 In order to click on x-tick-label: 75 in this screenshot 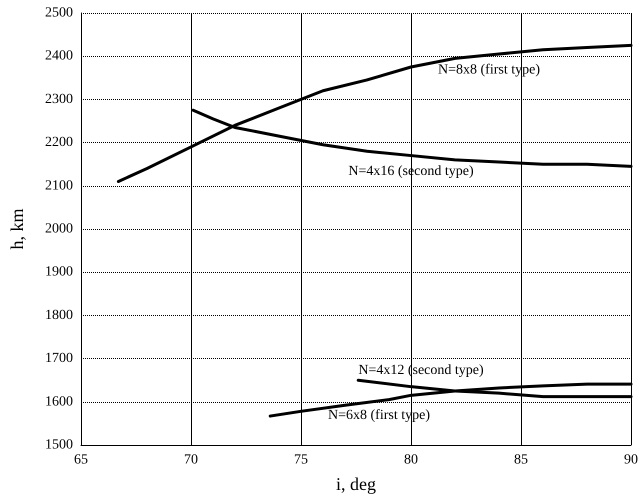, I will do `click(301, 460)`.